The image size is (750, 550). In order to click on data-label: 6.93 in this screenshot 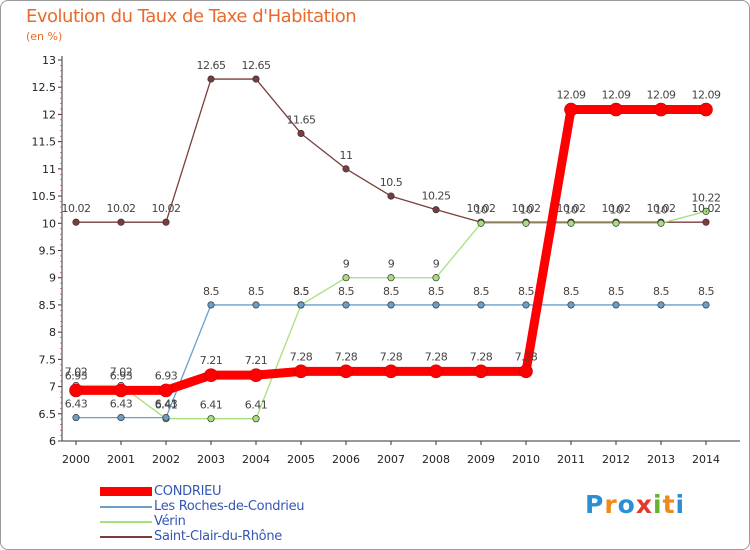, I will do `click(76, 375)`.